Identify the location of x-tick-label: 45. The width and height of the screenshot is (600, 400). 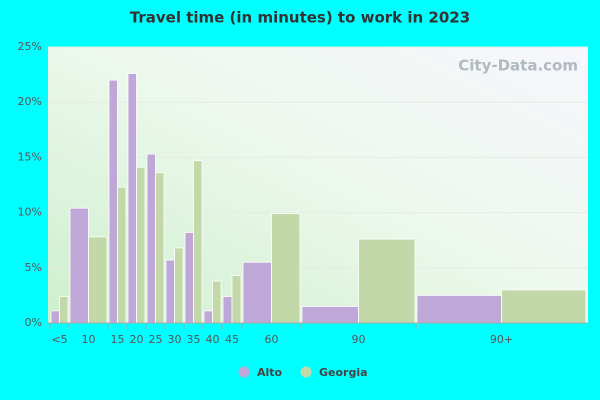
(232, 339).